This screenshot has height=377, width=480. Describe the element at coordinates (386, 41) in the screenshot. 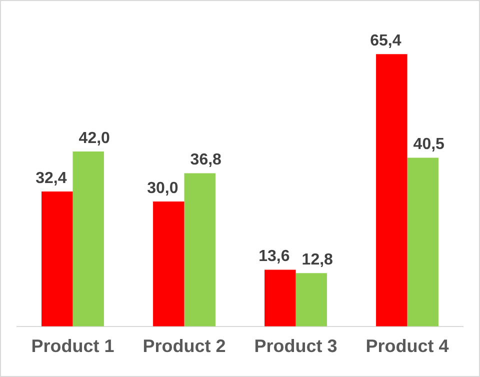

I see `data-label: 65,4` at that location.